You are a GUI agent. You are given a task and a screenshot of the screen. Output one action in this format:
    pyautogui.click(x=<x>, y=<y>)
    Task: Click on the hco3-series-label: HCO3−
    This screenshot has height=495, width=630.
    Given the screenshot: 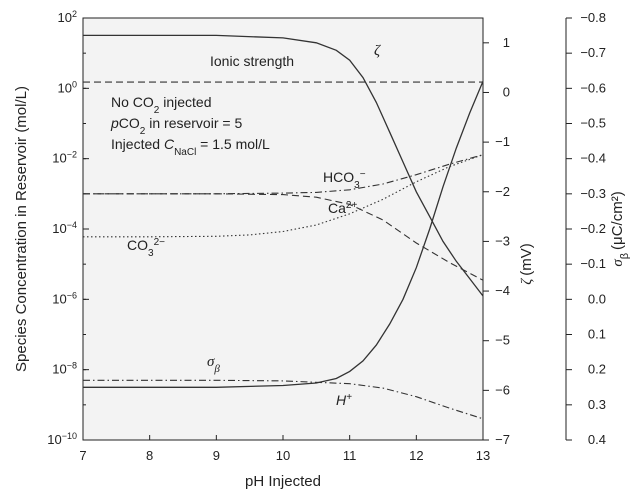 What is the action you would take?
    pyautogui.click(x=344, y=180)
    